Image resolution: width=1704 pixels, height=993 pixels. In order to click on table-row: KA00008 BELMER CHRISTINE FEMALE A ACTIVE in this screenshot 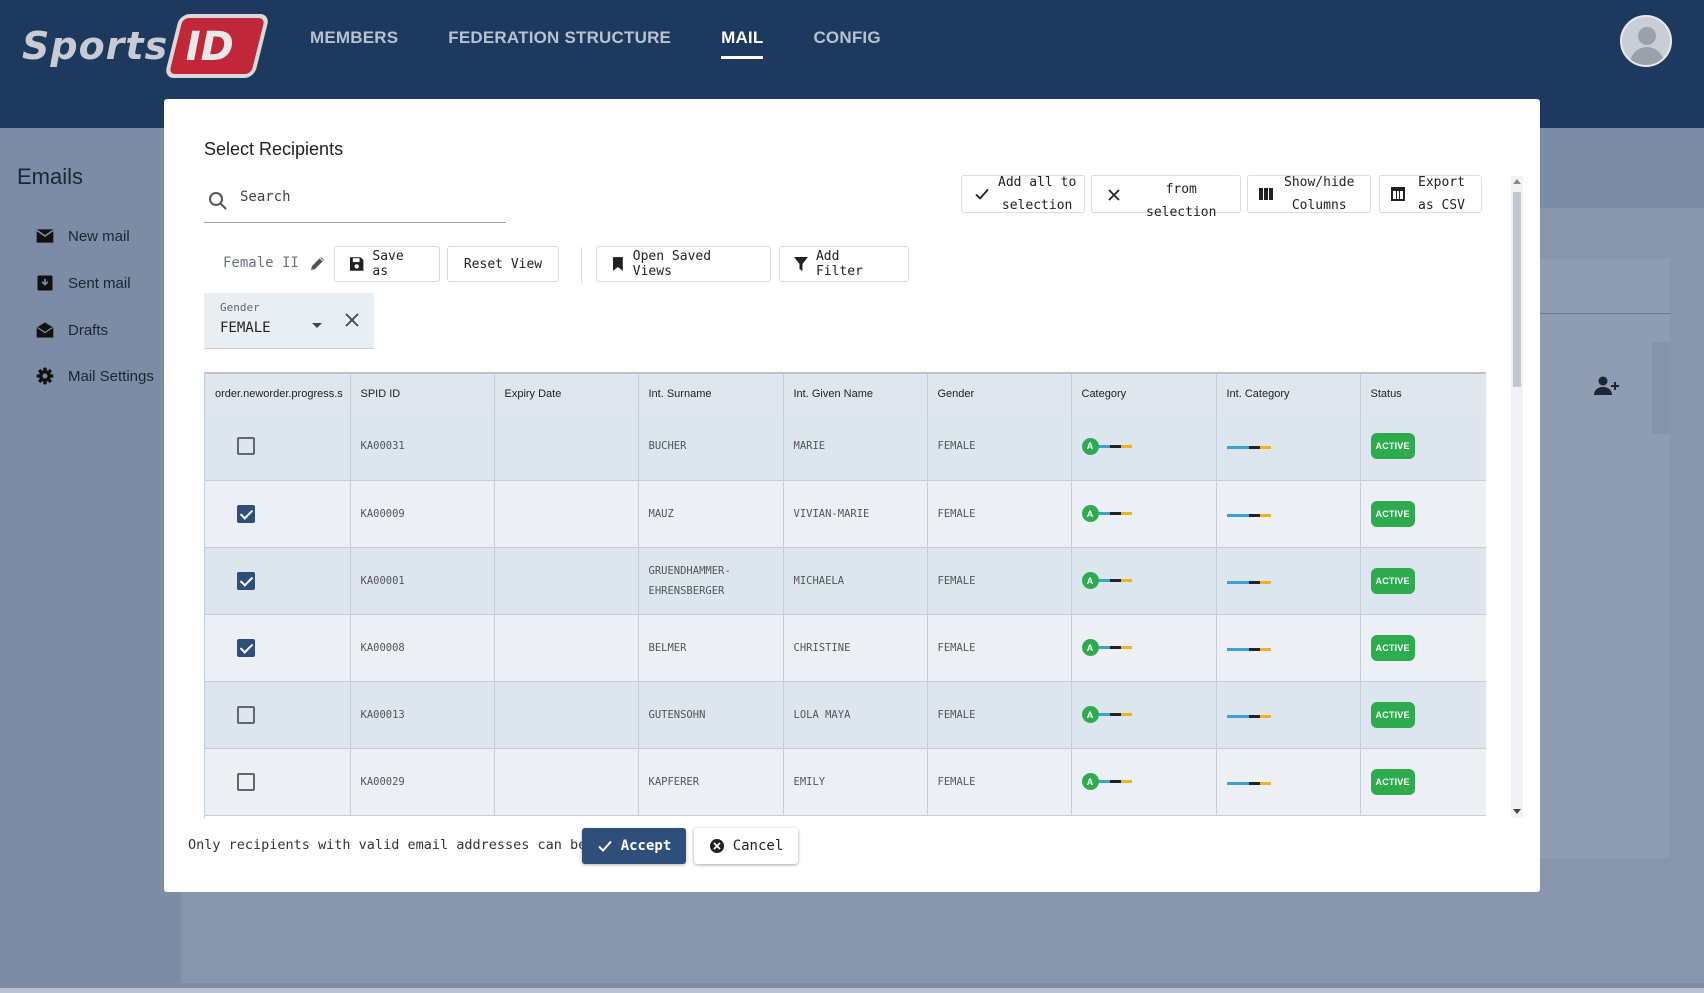, I will do `click(845, 648)`.